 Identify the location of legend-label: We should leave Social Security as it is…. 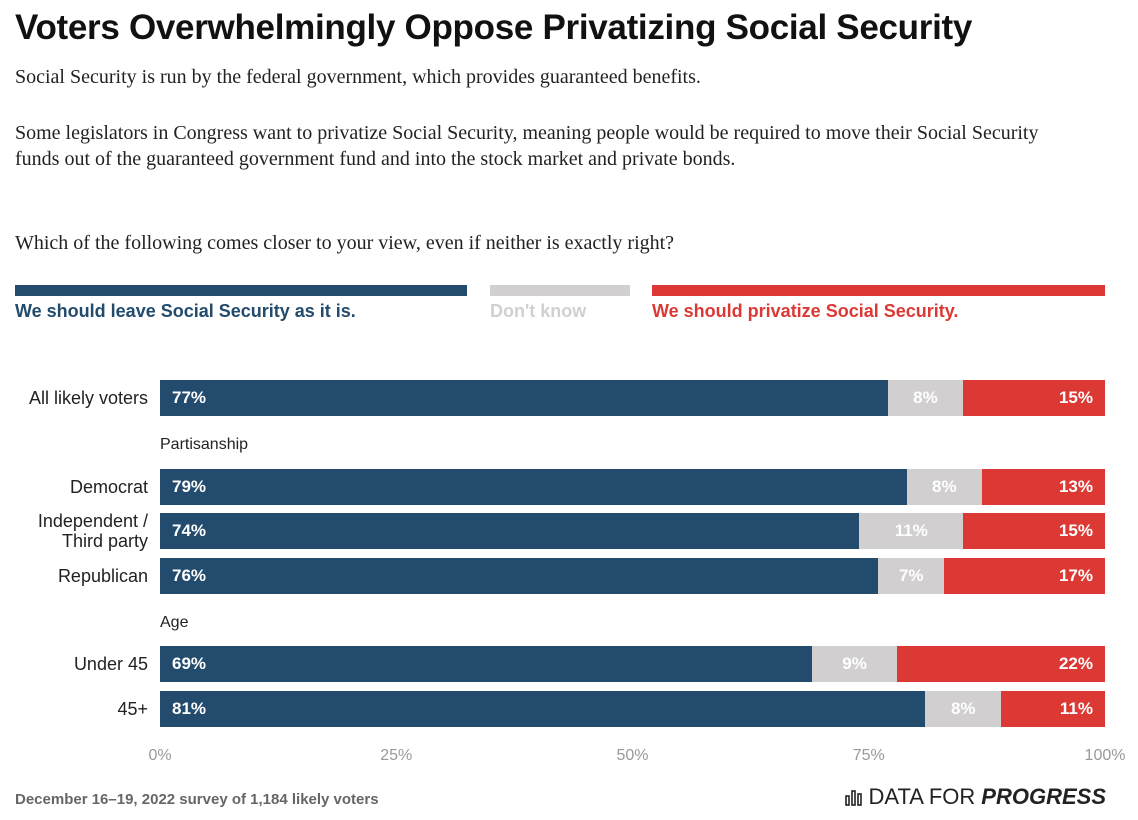
(185, 311).